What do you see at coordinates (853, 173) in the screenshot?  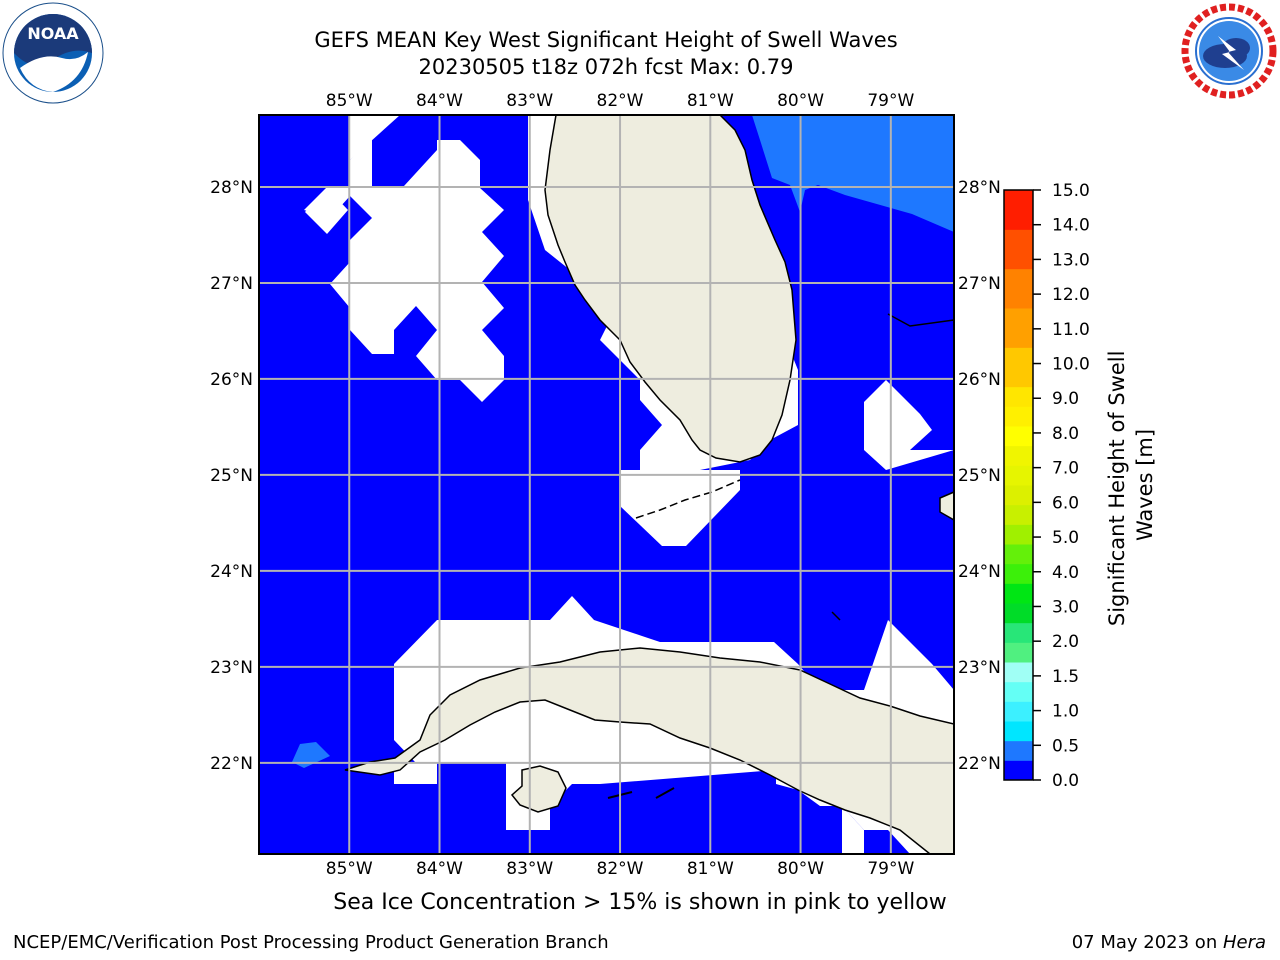 I see `swell-patch-northeast` at bounding box center [853, 173].